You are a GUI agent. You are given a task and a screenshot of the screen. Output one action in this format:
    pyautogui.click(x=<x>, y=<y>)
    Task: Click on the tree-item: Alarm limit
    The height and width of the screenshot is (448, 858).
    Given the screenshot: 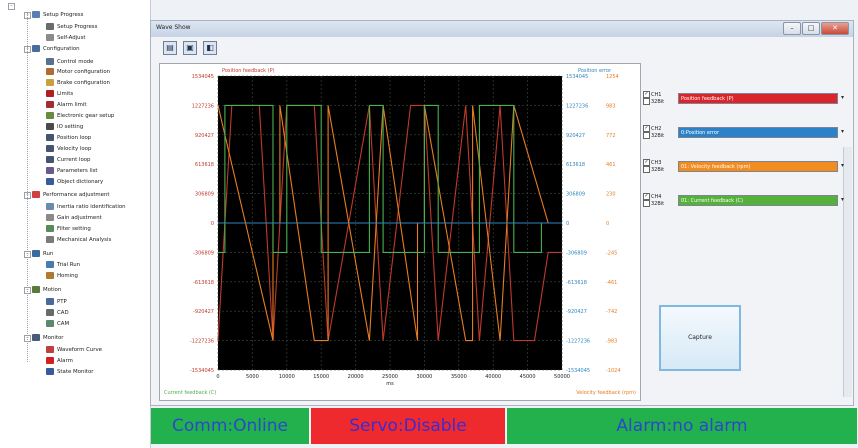 What is the action you would take?
    pyautogui.click(x=66, y=104)
    